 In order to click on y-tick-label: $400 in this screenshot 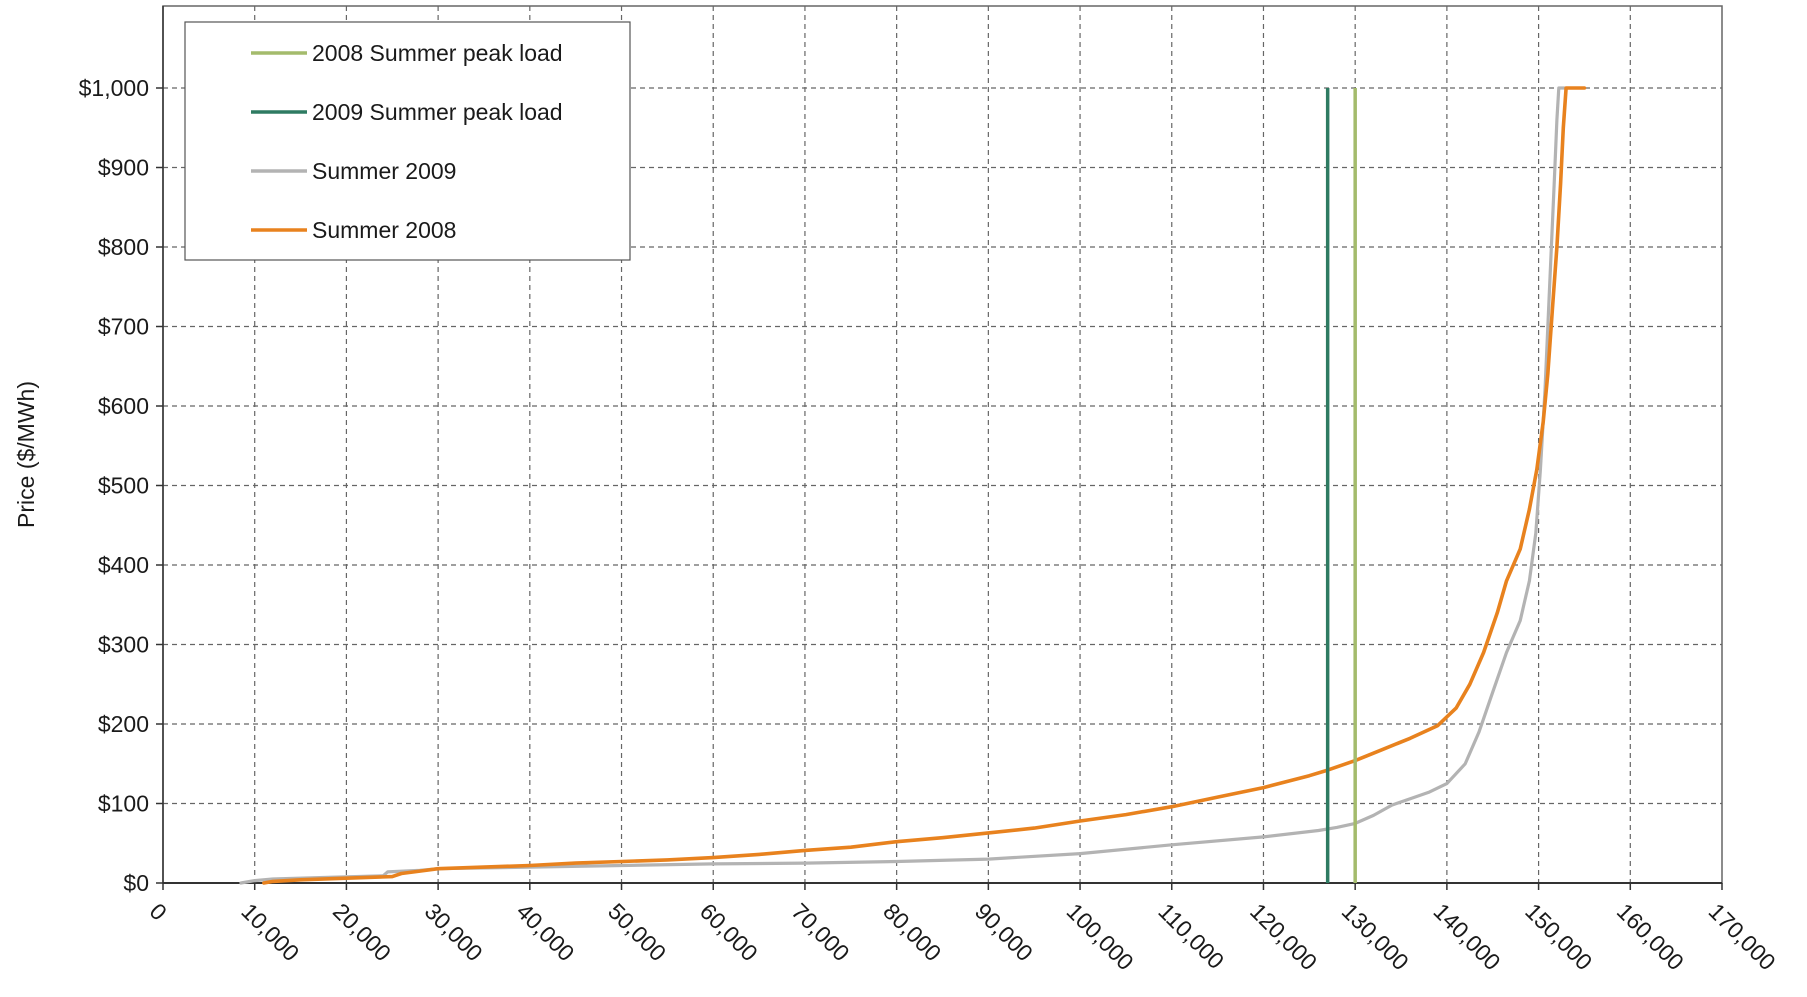, I will do `click(123, 565)`.